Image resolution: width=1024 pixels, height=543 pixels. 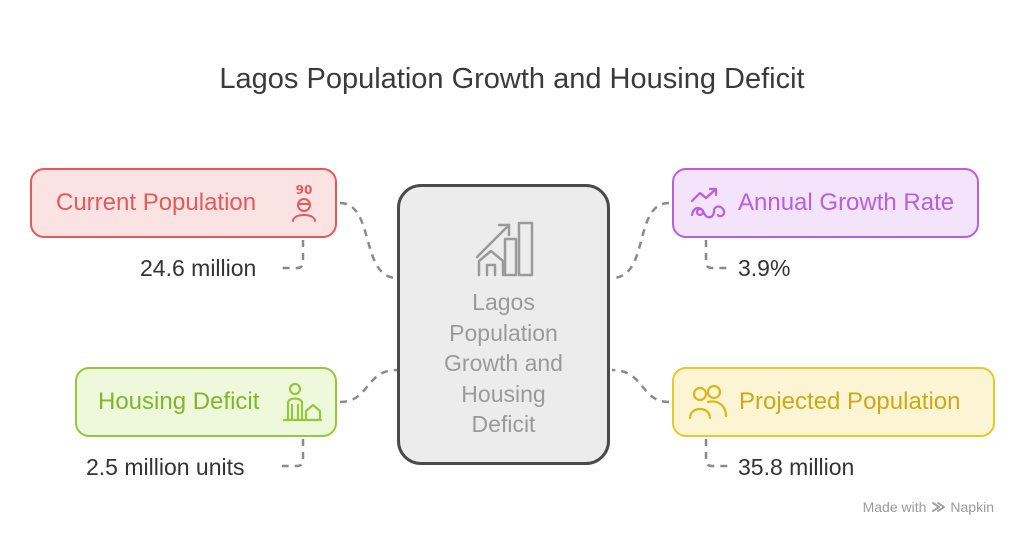 What do you see at coordinates (716, 255) in the screenshot?
I see `leader-annual-growth-rate` at bounding box center [716, 255].